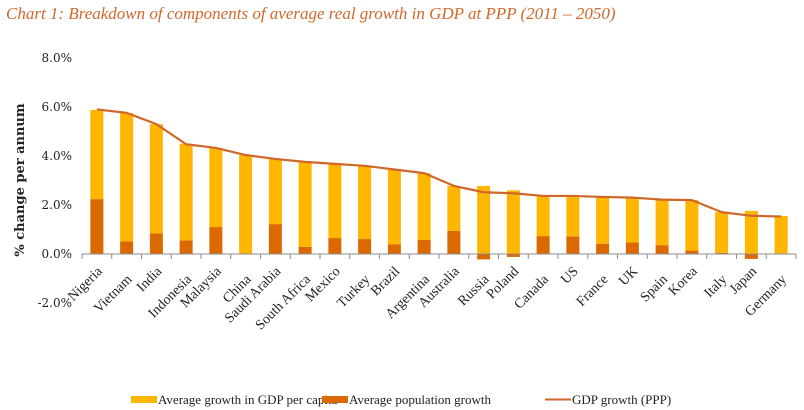 The height and width of the screenshot is (410, 804). I want to click on x-tick-label: Japan, so click(743, 280).